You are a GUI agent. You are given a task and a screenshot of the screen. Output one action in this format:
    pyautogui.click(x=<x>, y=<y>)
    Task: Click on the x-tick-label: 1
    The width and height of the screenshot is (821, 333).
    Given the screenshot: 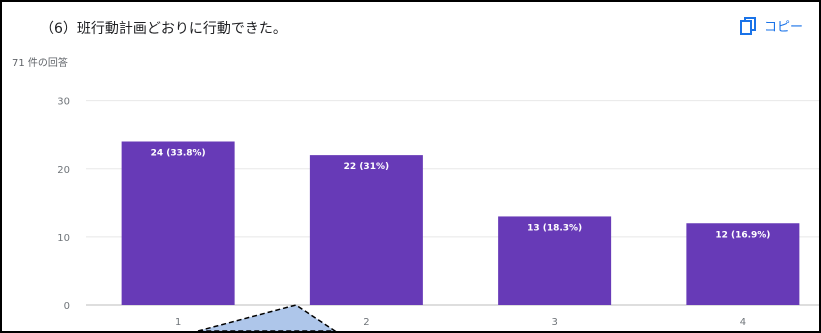 What is the action you would take?
    pyautogui.click(x=178, y=322)
    